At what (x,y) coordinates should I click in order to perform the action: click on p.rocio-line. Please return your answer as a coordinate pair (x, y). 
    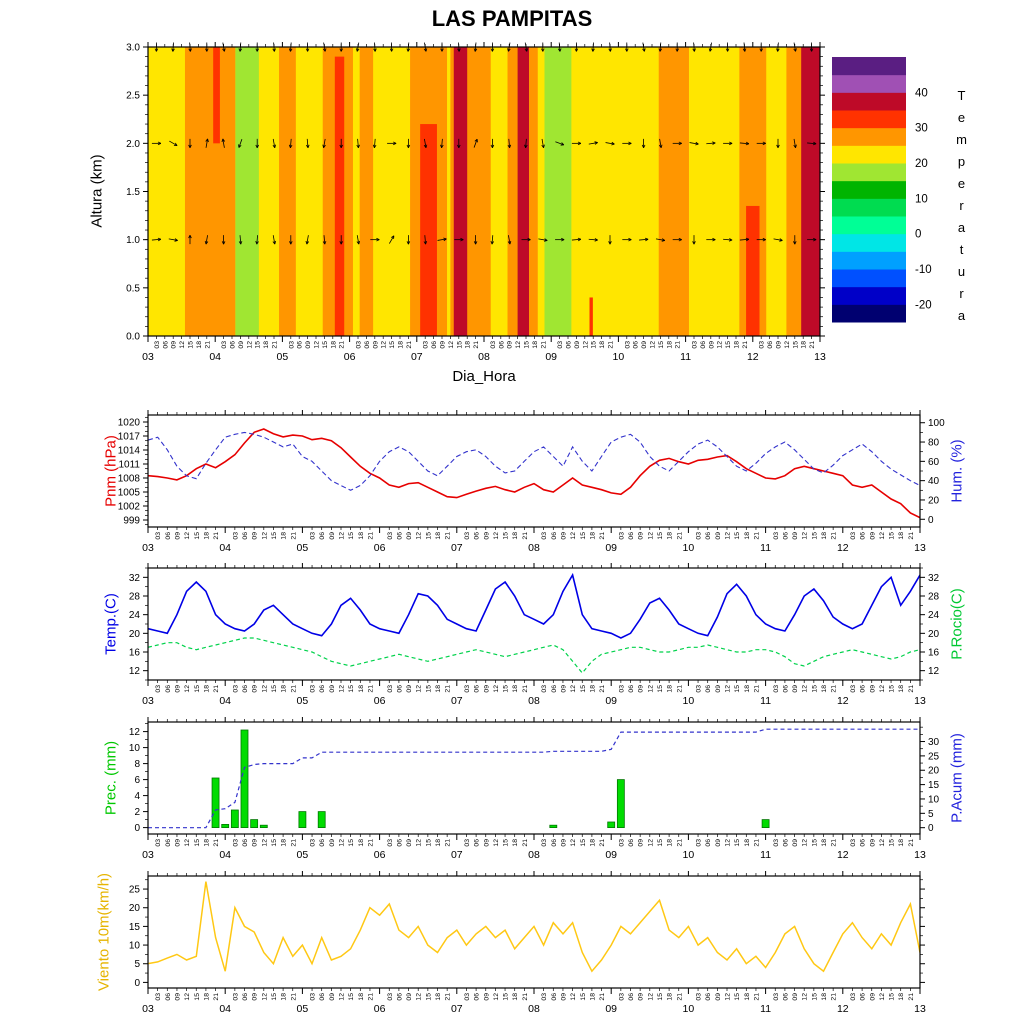
    Looking at the image, I should click on (534, 655).